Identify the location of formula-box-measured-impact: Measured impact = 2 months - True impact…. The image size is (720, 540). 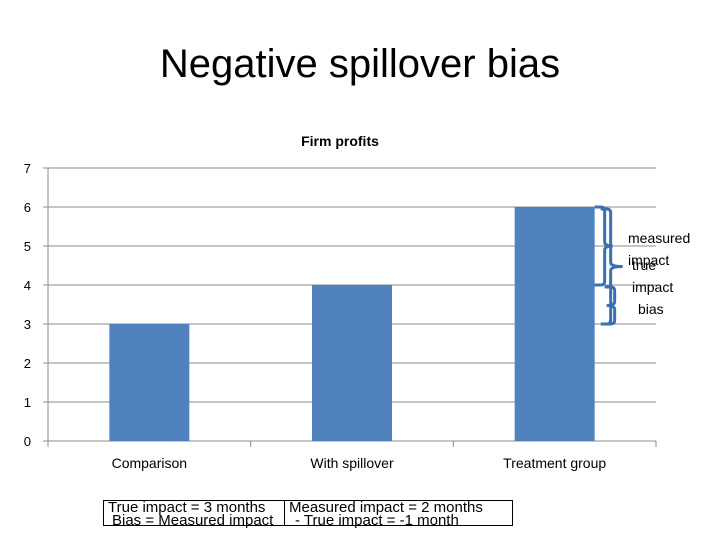
(398, 514).